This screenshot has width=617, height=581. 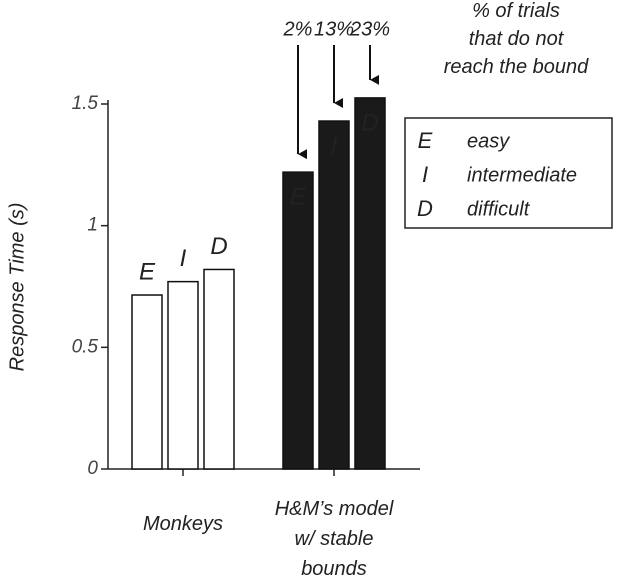 What do you see at coordinates (334, 29) in the screenshot?
I see `percent-label: 13%` at bounding box center [334, 29].